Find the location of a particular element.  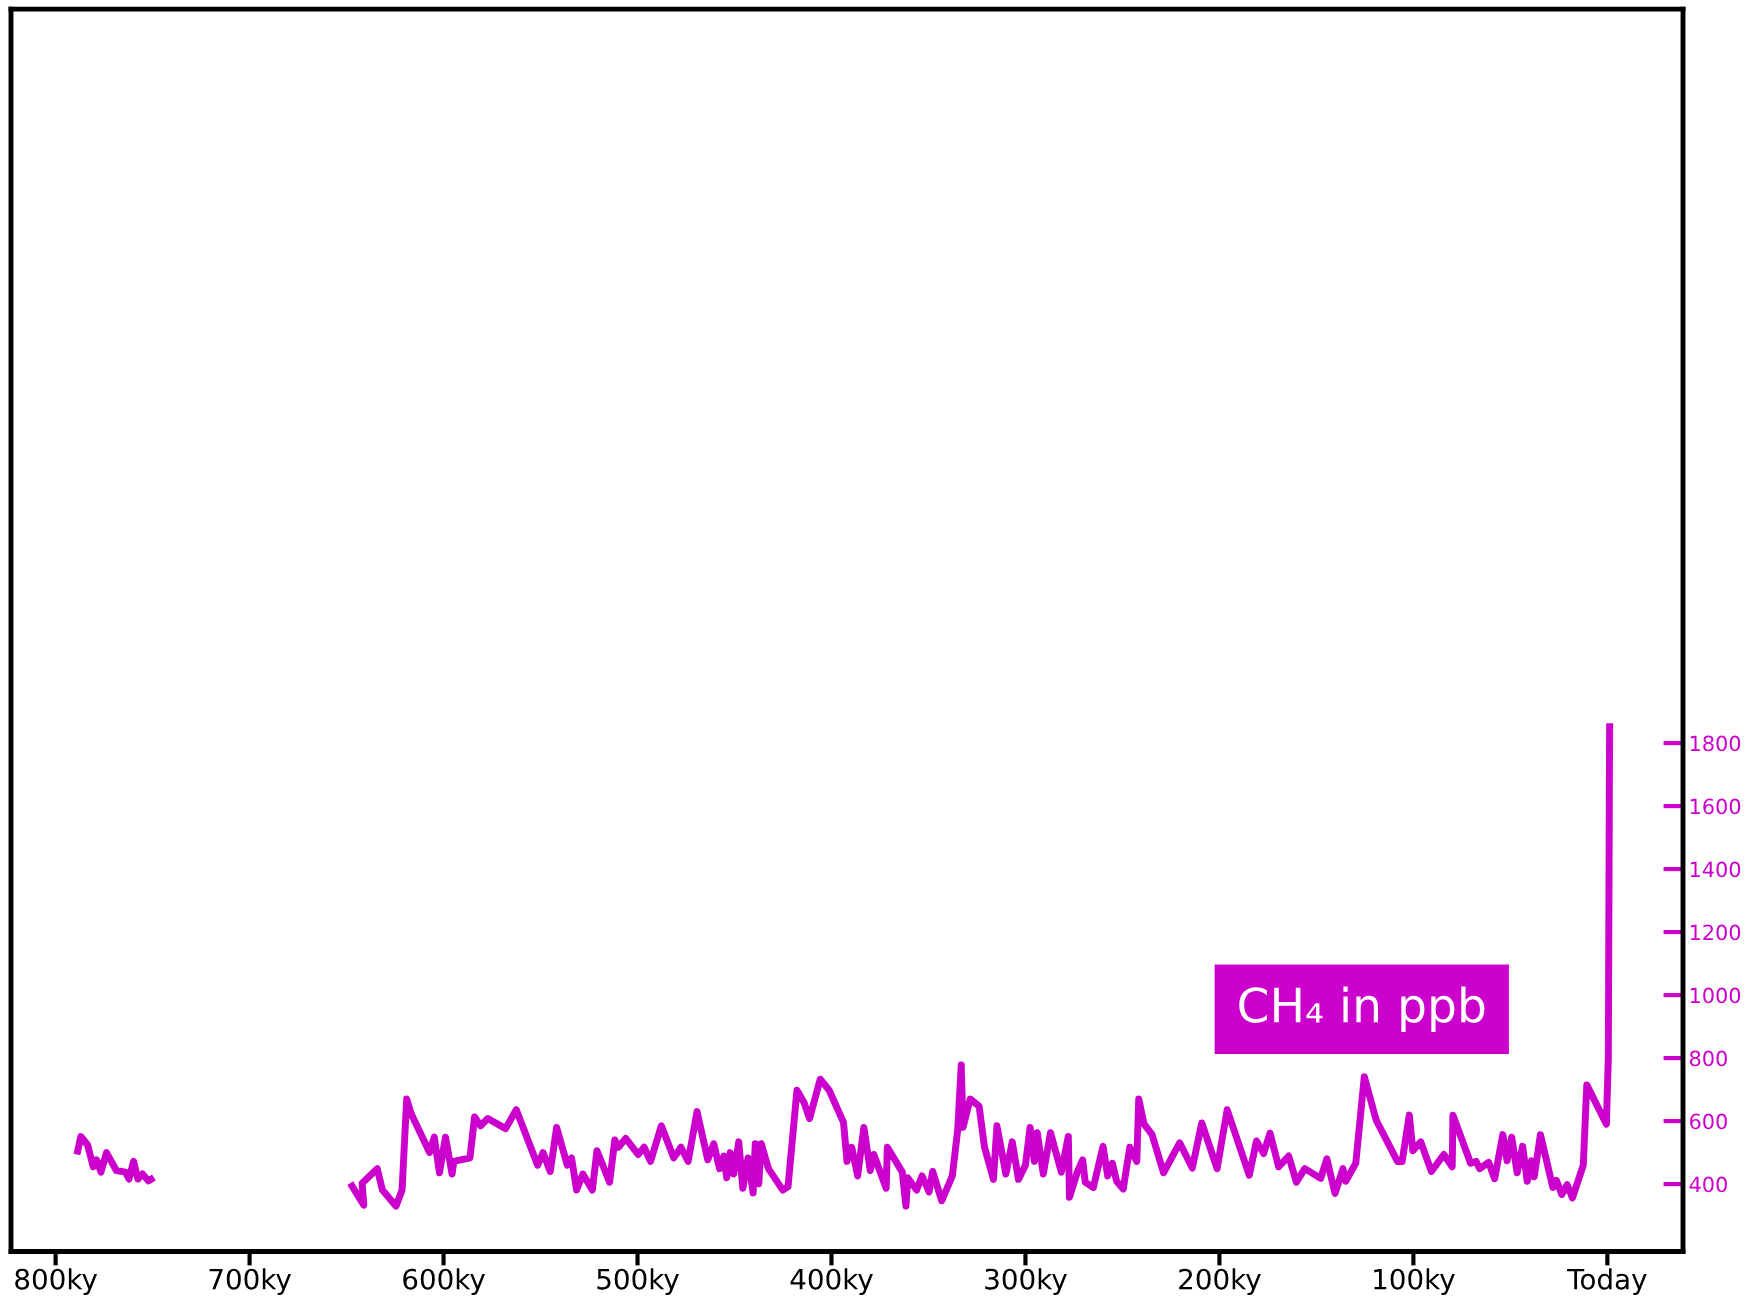

y-tick-label: 1200 is located at coordinates (1715, 932).